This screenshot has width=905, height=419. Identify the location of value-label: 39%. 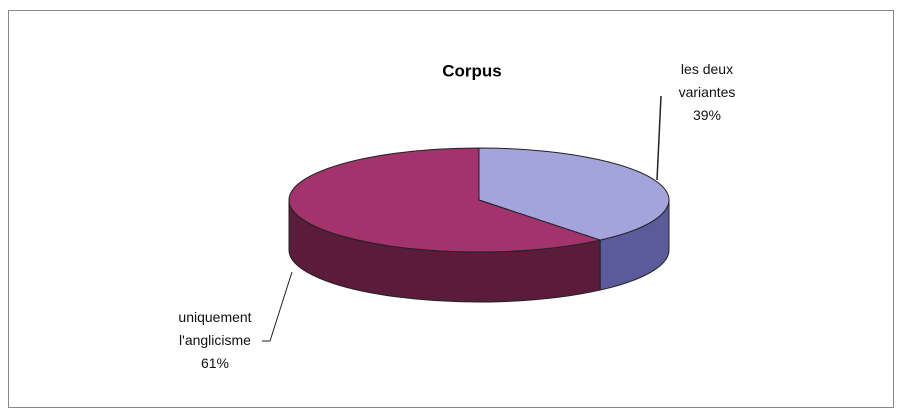
(707, 115).